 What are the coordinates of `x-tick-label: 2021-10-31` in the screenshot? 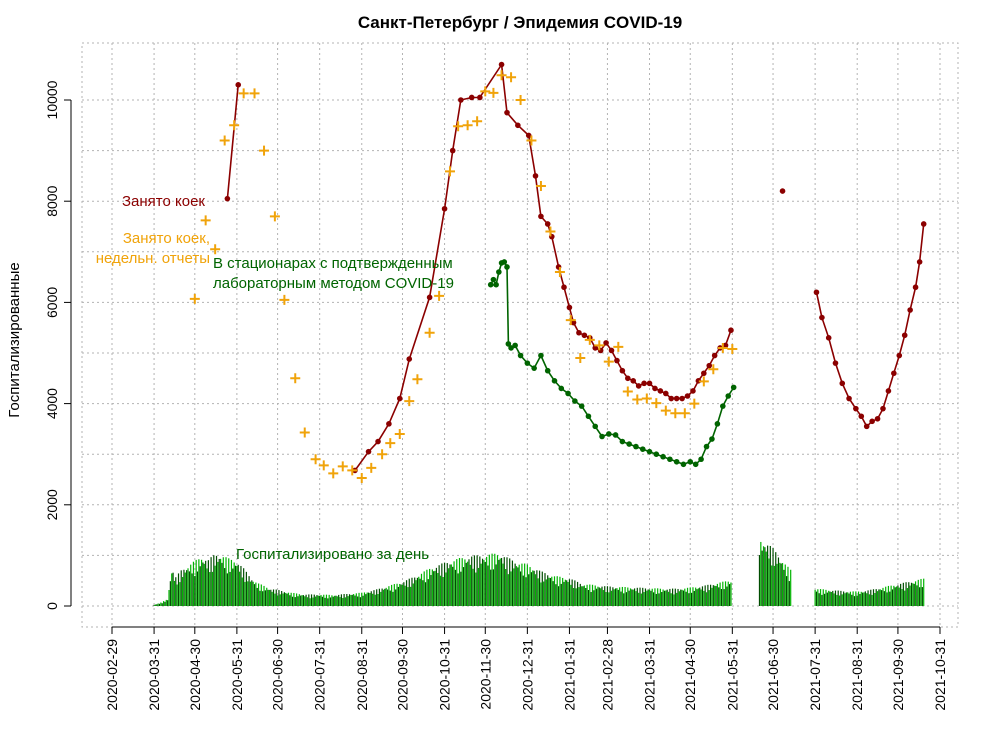 It's located at (940, 675).